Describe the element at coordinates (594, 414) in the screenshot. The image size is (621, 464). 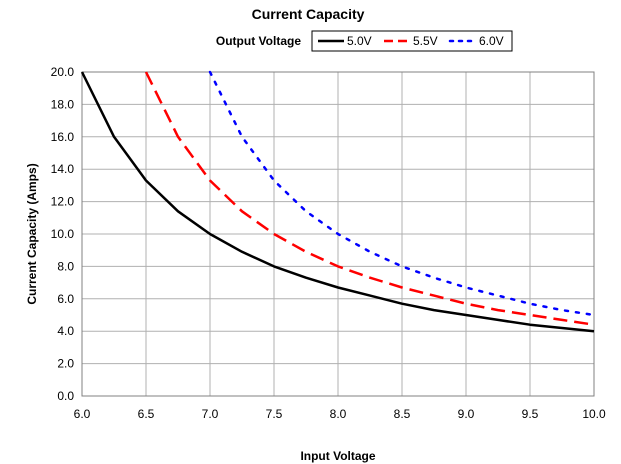
I see `x-tick-label: 10.0` at that location.